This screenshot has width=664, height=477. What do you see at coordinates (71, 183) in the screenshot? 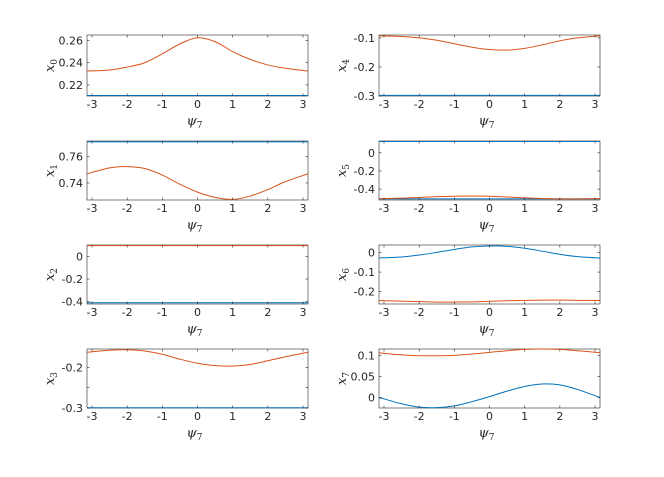
I see `y-tick-label: 0.74` at bounding box center [71, 183].